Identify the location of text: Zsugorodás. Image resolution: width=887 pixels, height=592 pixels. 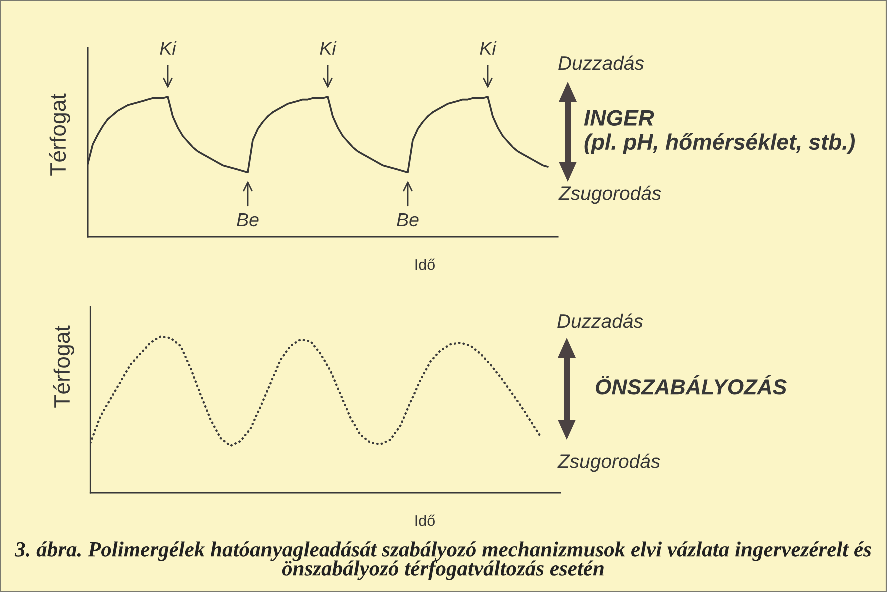
(610, 195).